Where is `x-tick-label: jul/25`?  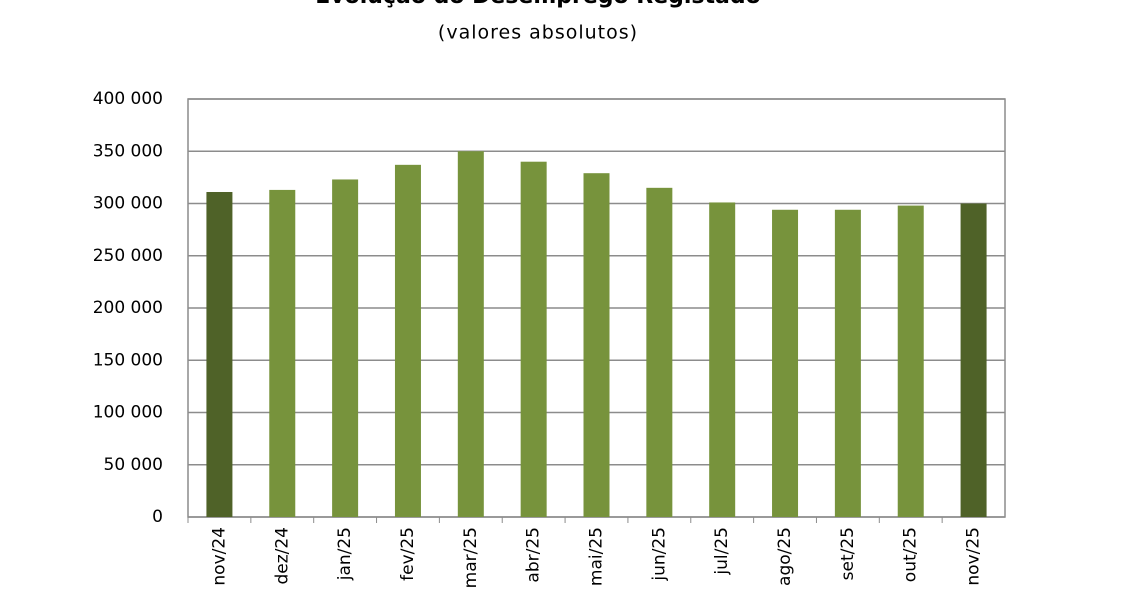
x-tick-label: jul/25 is located at coordinates (722, 551).